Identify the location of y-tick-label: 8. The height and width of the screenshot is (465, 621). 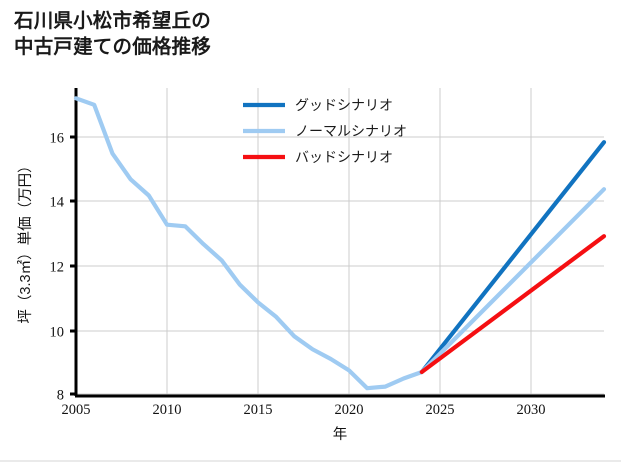
(60, 396).